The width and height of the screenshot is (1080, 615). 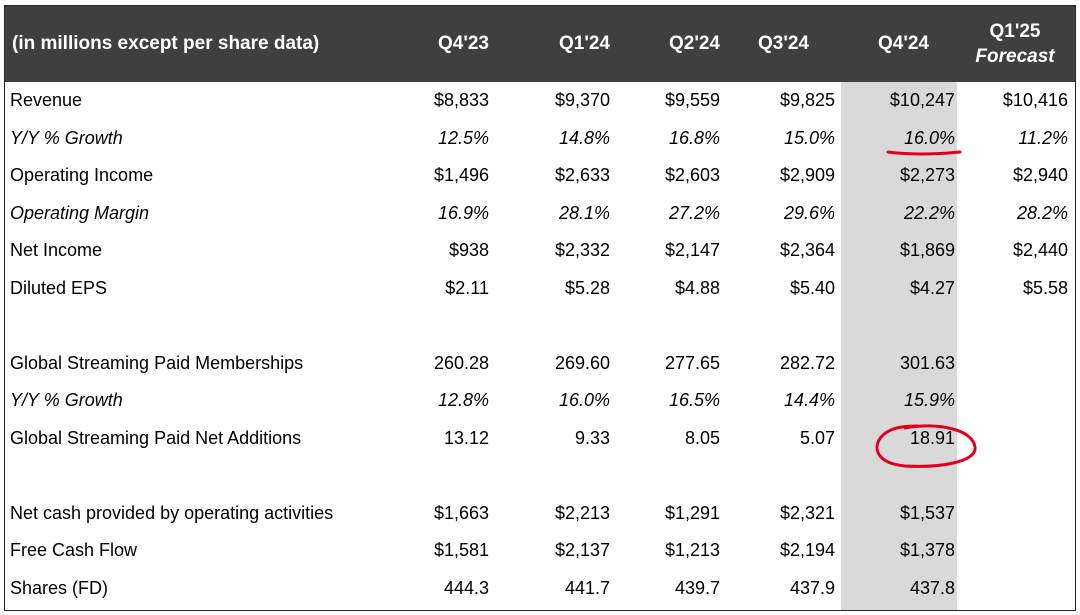 What do you see at coordinates (582, 362) in the screenshot?
I see `cell-q1-24: 269.60` at bounding box center [582, 362].